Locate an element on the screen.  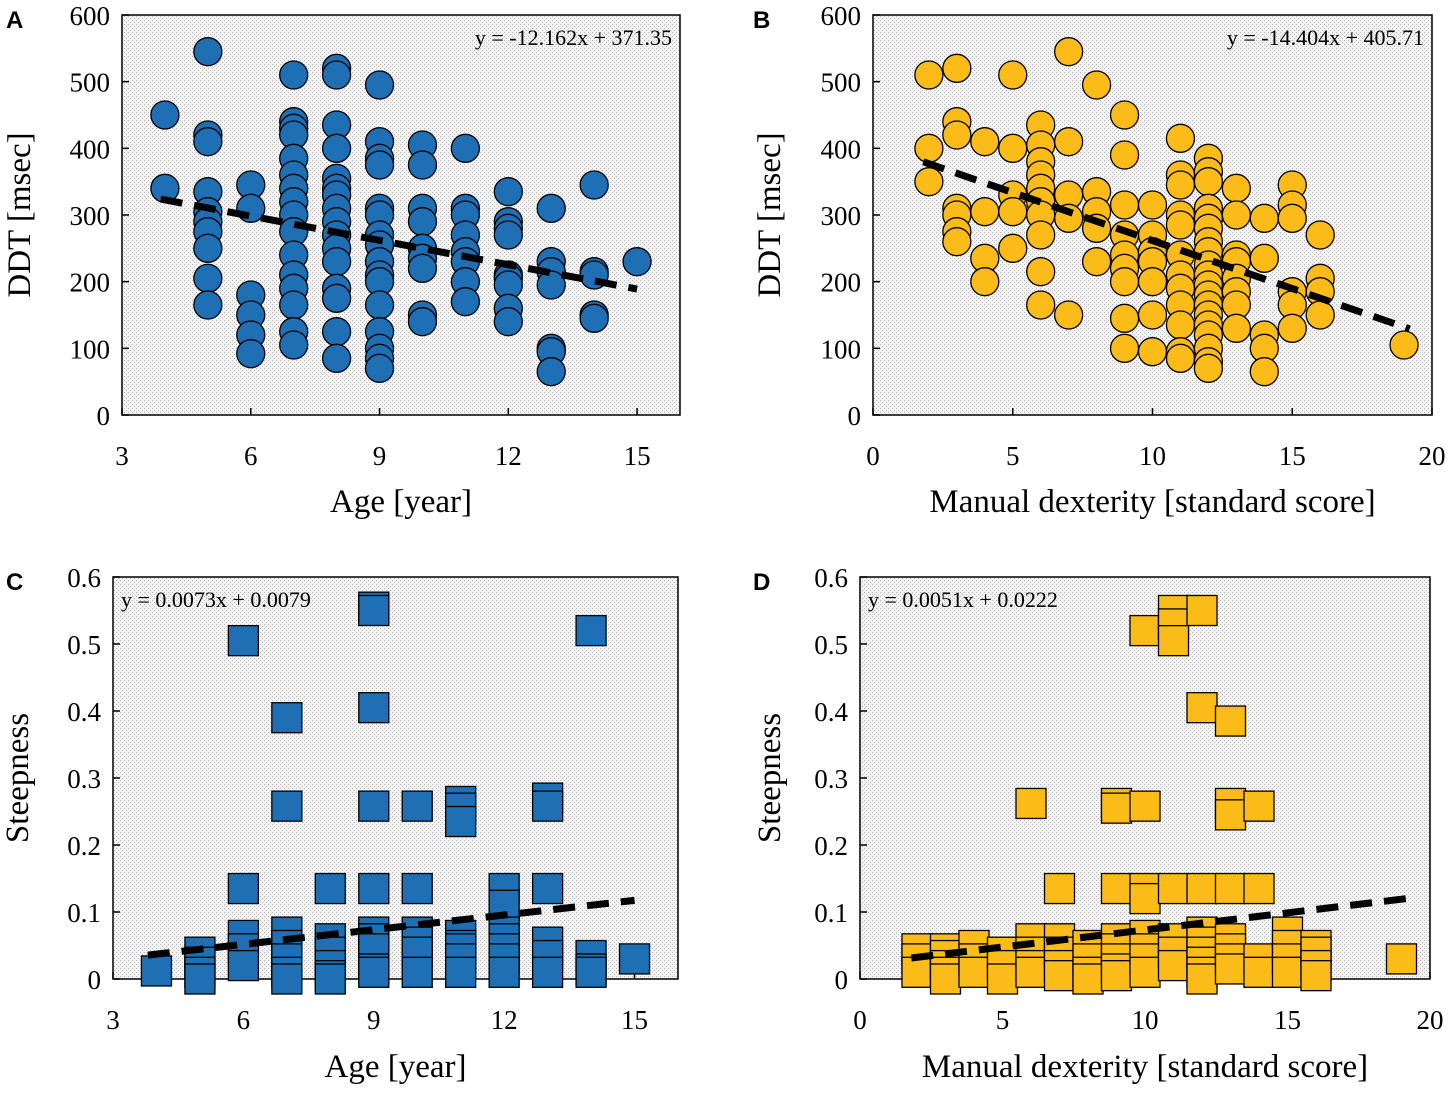
x-tick-label: 6 is located at coordinates (251, 456).